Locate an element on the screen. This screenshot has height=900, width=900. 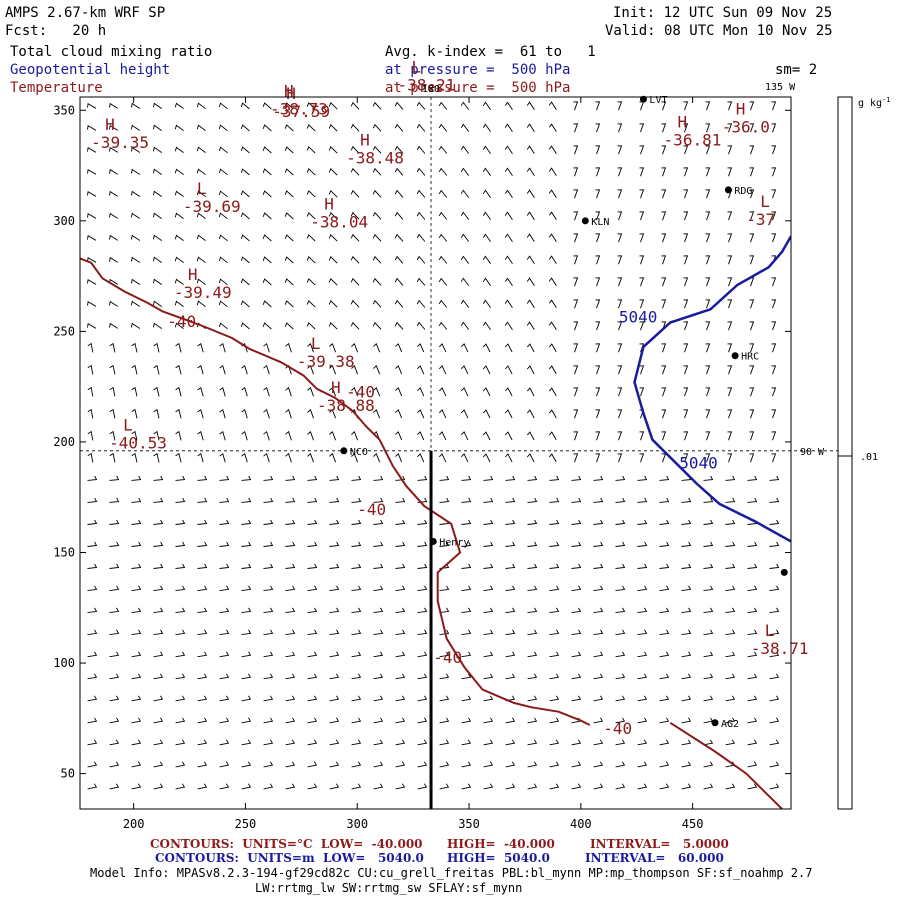
extremum-marker: H is located at coordinates (365, 139).